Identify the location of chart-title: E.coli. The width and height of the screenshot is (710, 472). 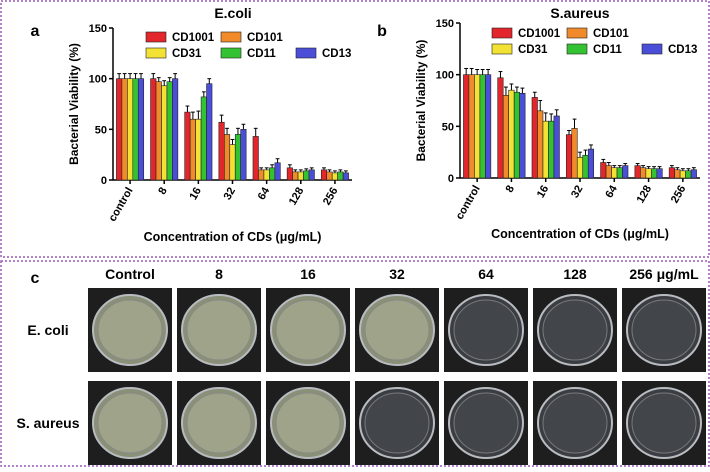
(232, 13).